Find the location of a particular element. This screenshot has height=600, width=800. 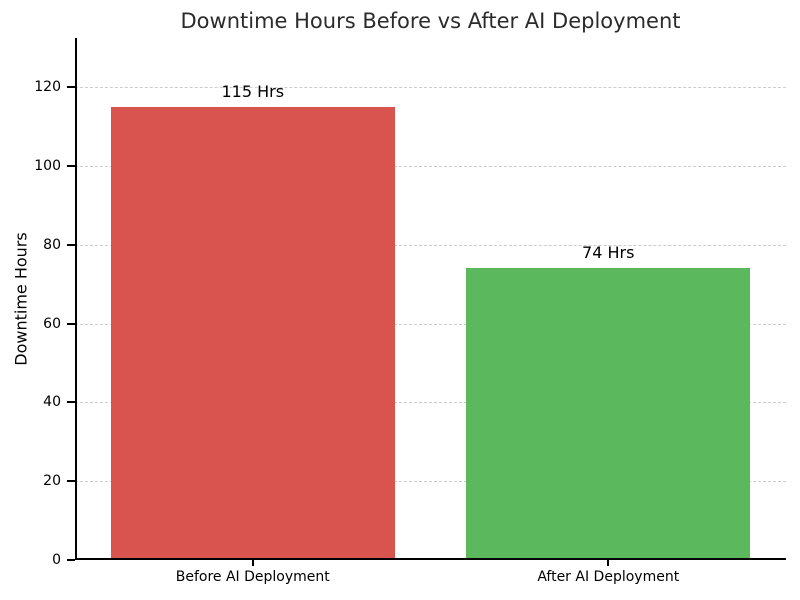

gridline-y100 is located at coordinates (430, 167).